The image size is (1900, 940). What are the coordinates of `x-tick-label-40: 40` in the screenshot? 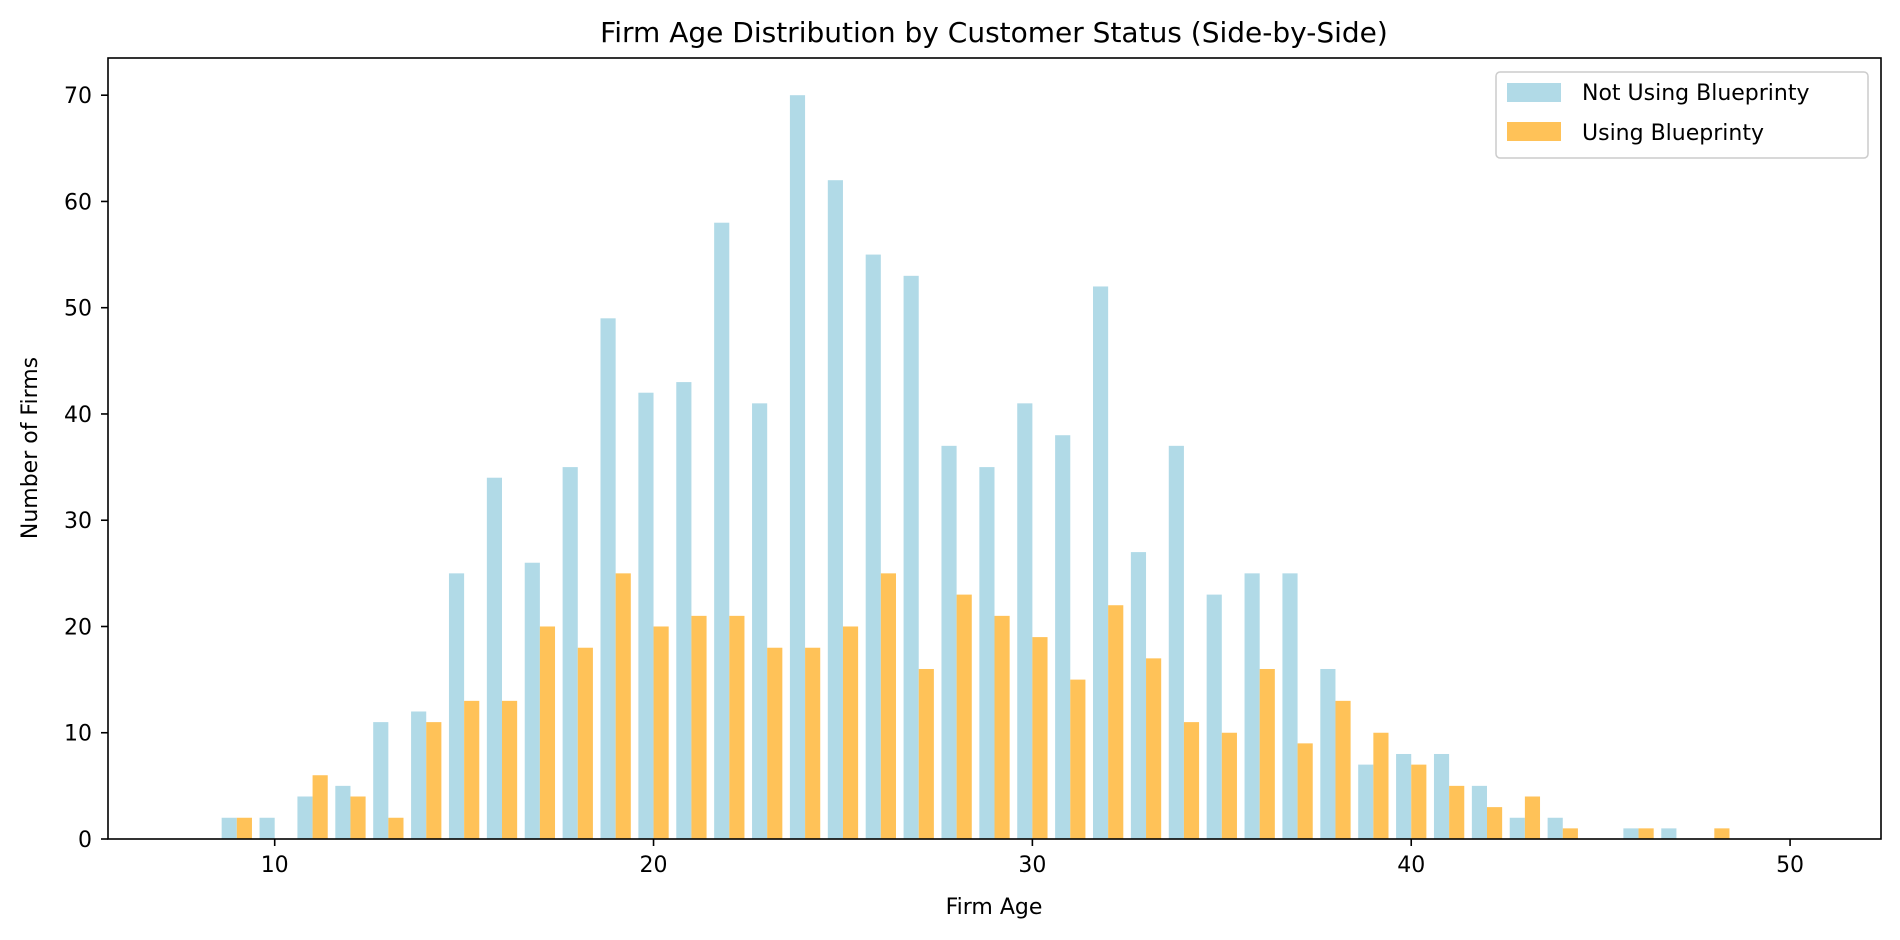 It's located at (1411, 865).